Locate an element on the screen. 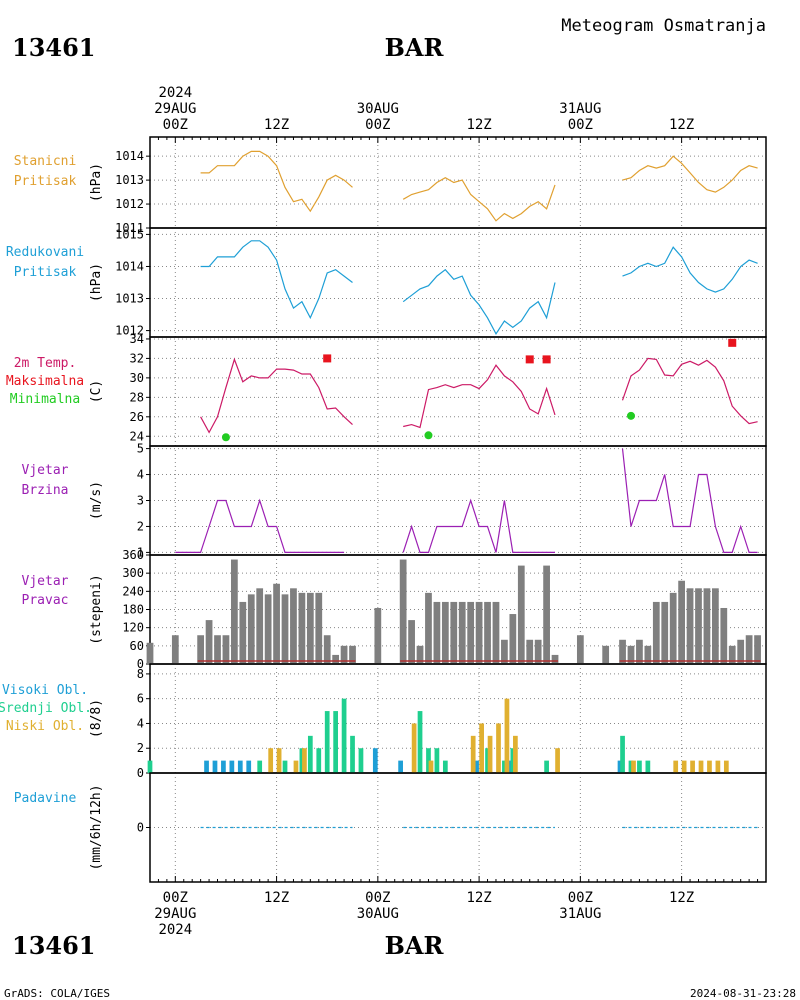 This screenshot has height=1000, width=800. panel-p4: 1 2 3 4 5 (m/s) Vjetar Brzina is located at coordinates (394, 500).